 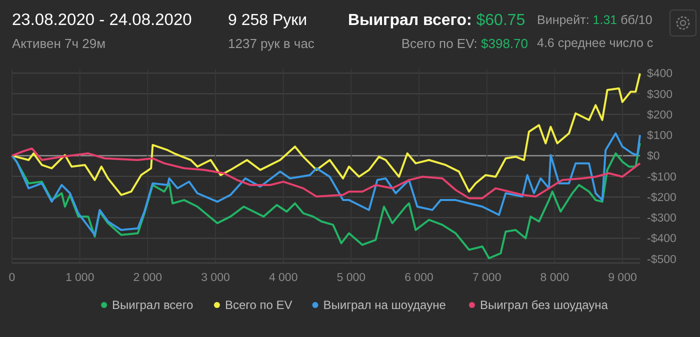 I want to click on text: Всего по EV:, so click(x=439, y=43).